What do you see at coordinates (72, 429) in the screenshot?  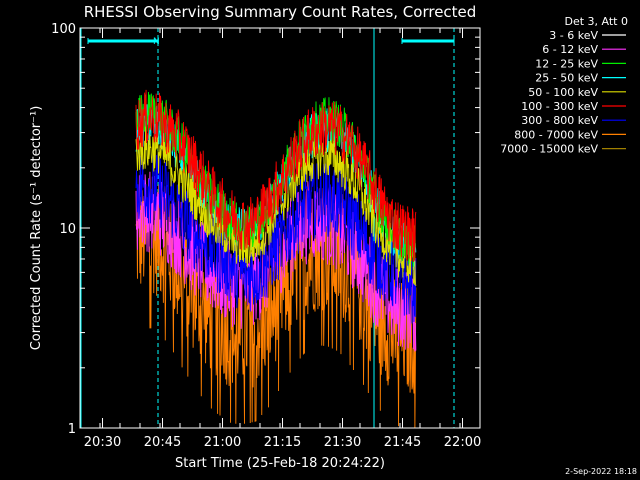 I see `y-tick-label: 1` at bounding box center [72, 429].